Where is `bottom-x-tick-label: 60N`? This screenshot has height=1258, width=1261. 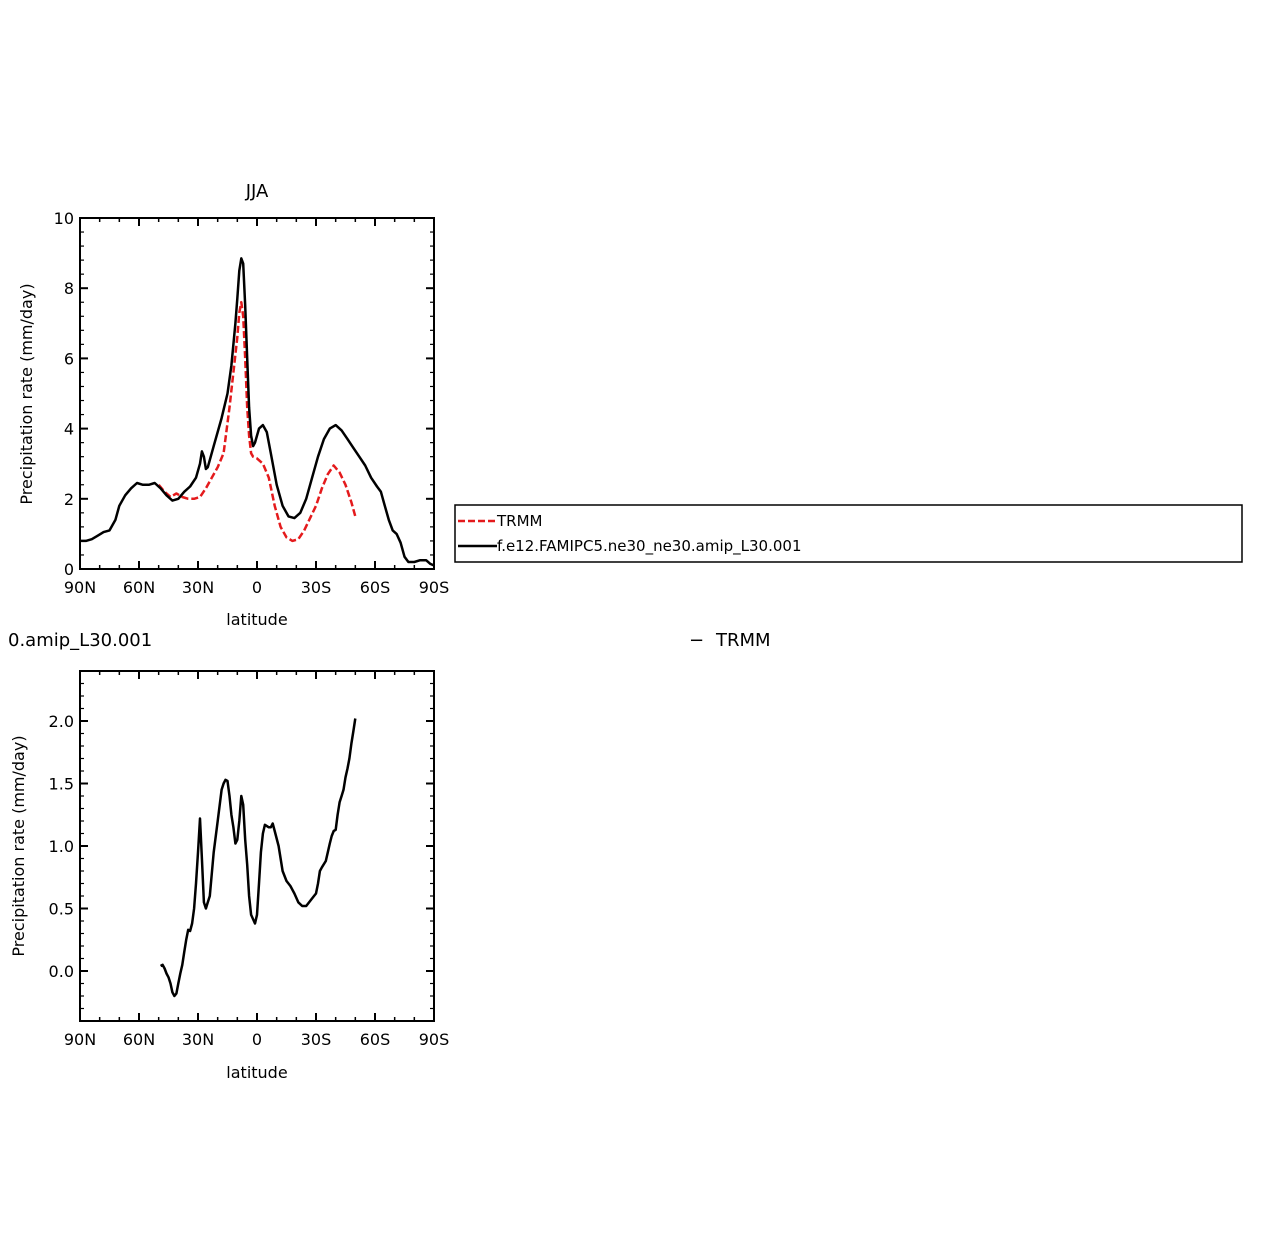 bottom-x-tick-label: 60N is located at coordinates (139, 1039).